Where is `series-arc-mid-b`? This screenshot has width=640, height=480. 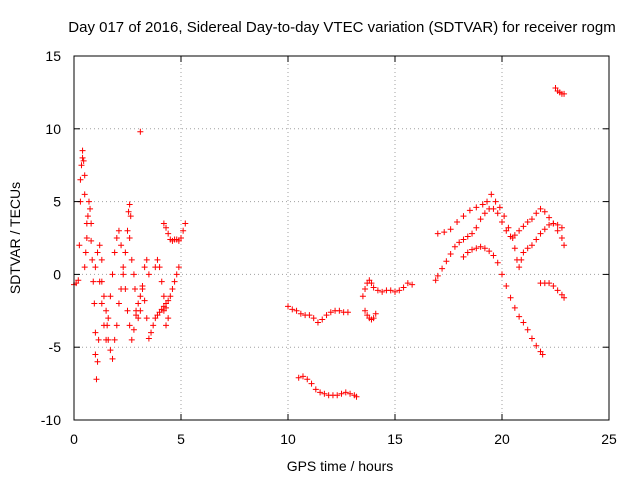
series-arc-mid-b is located at coordinates (327, 386).